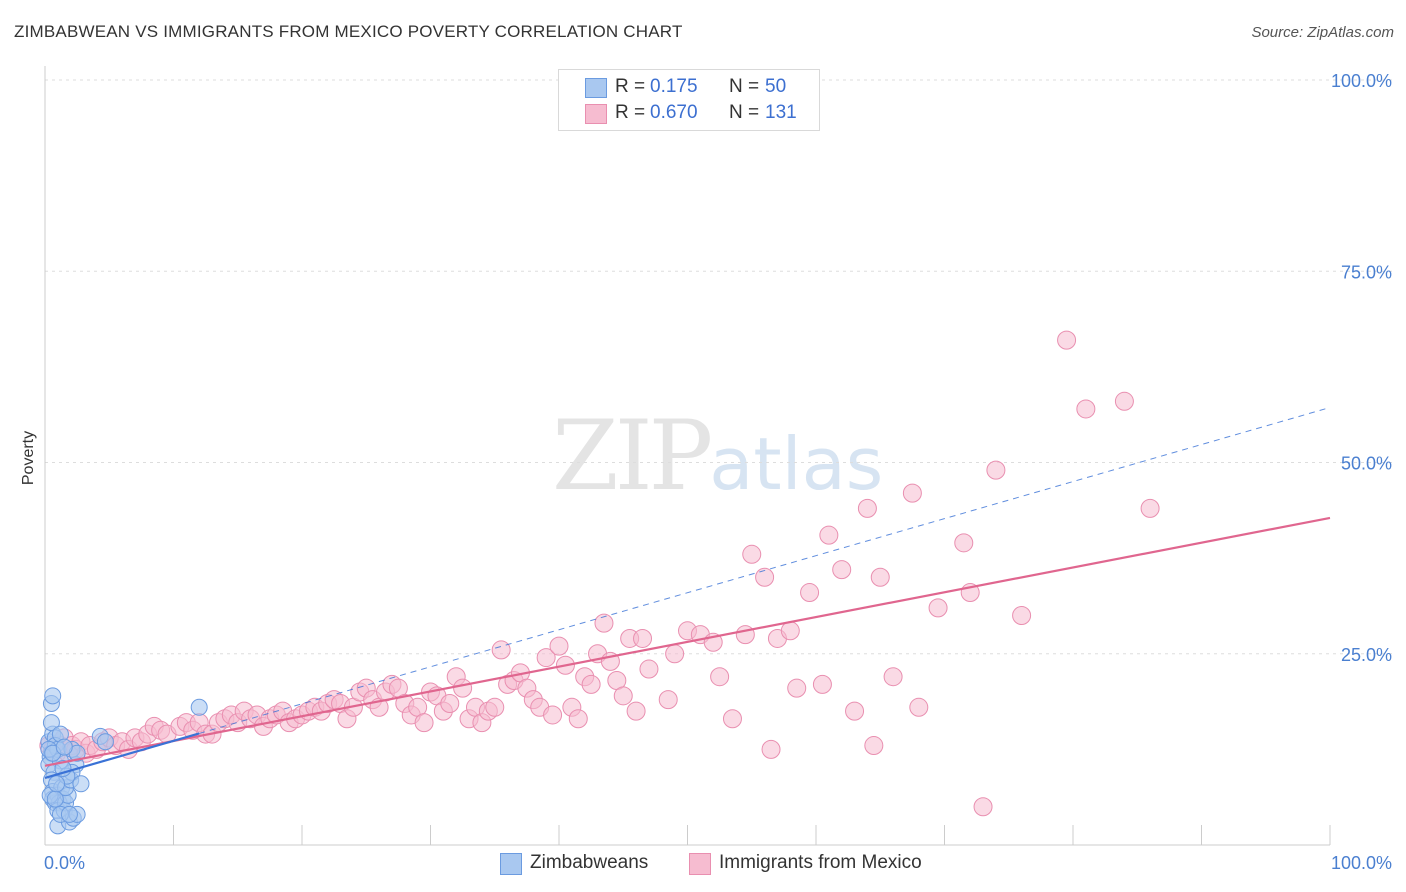 Image resolution: width=1406 pixels, height=892 pixels. Describe the element at coordinates (28, 458) in the screenshot. I see `y-axis-label: Poverty` at that location.